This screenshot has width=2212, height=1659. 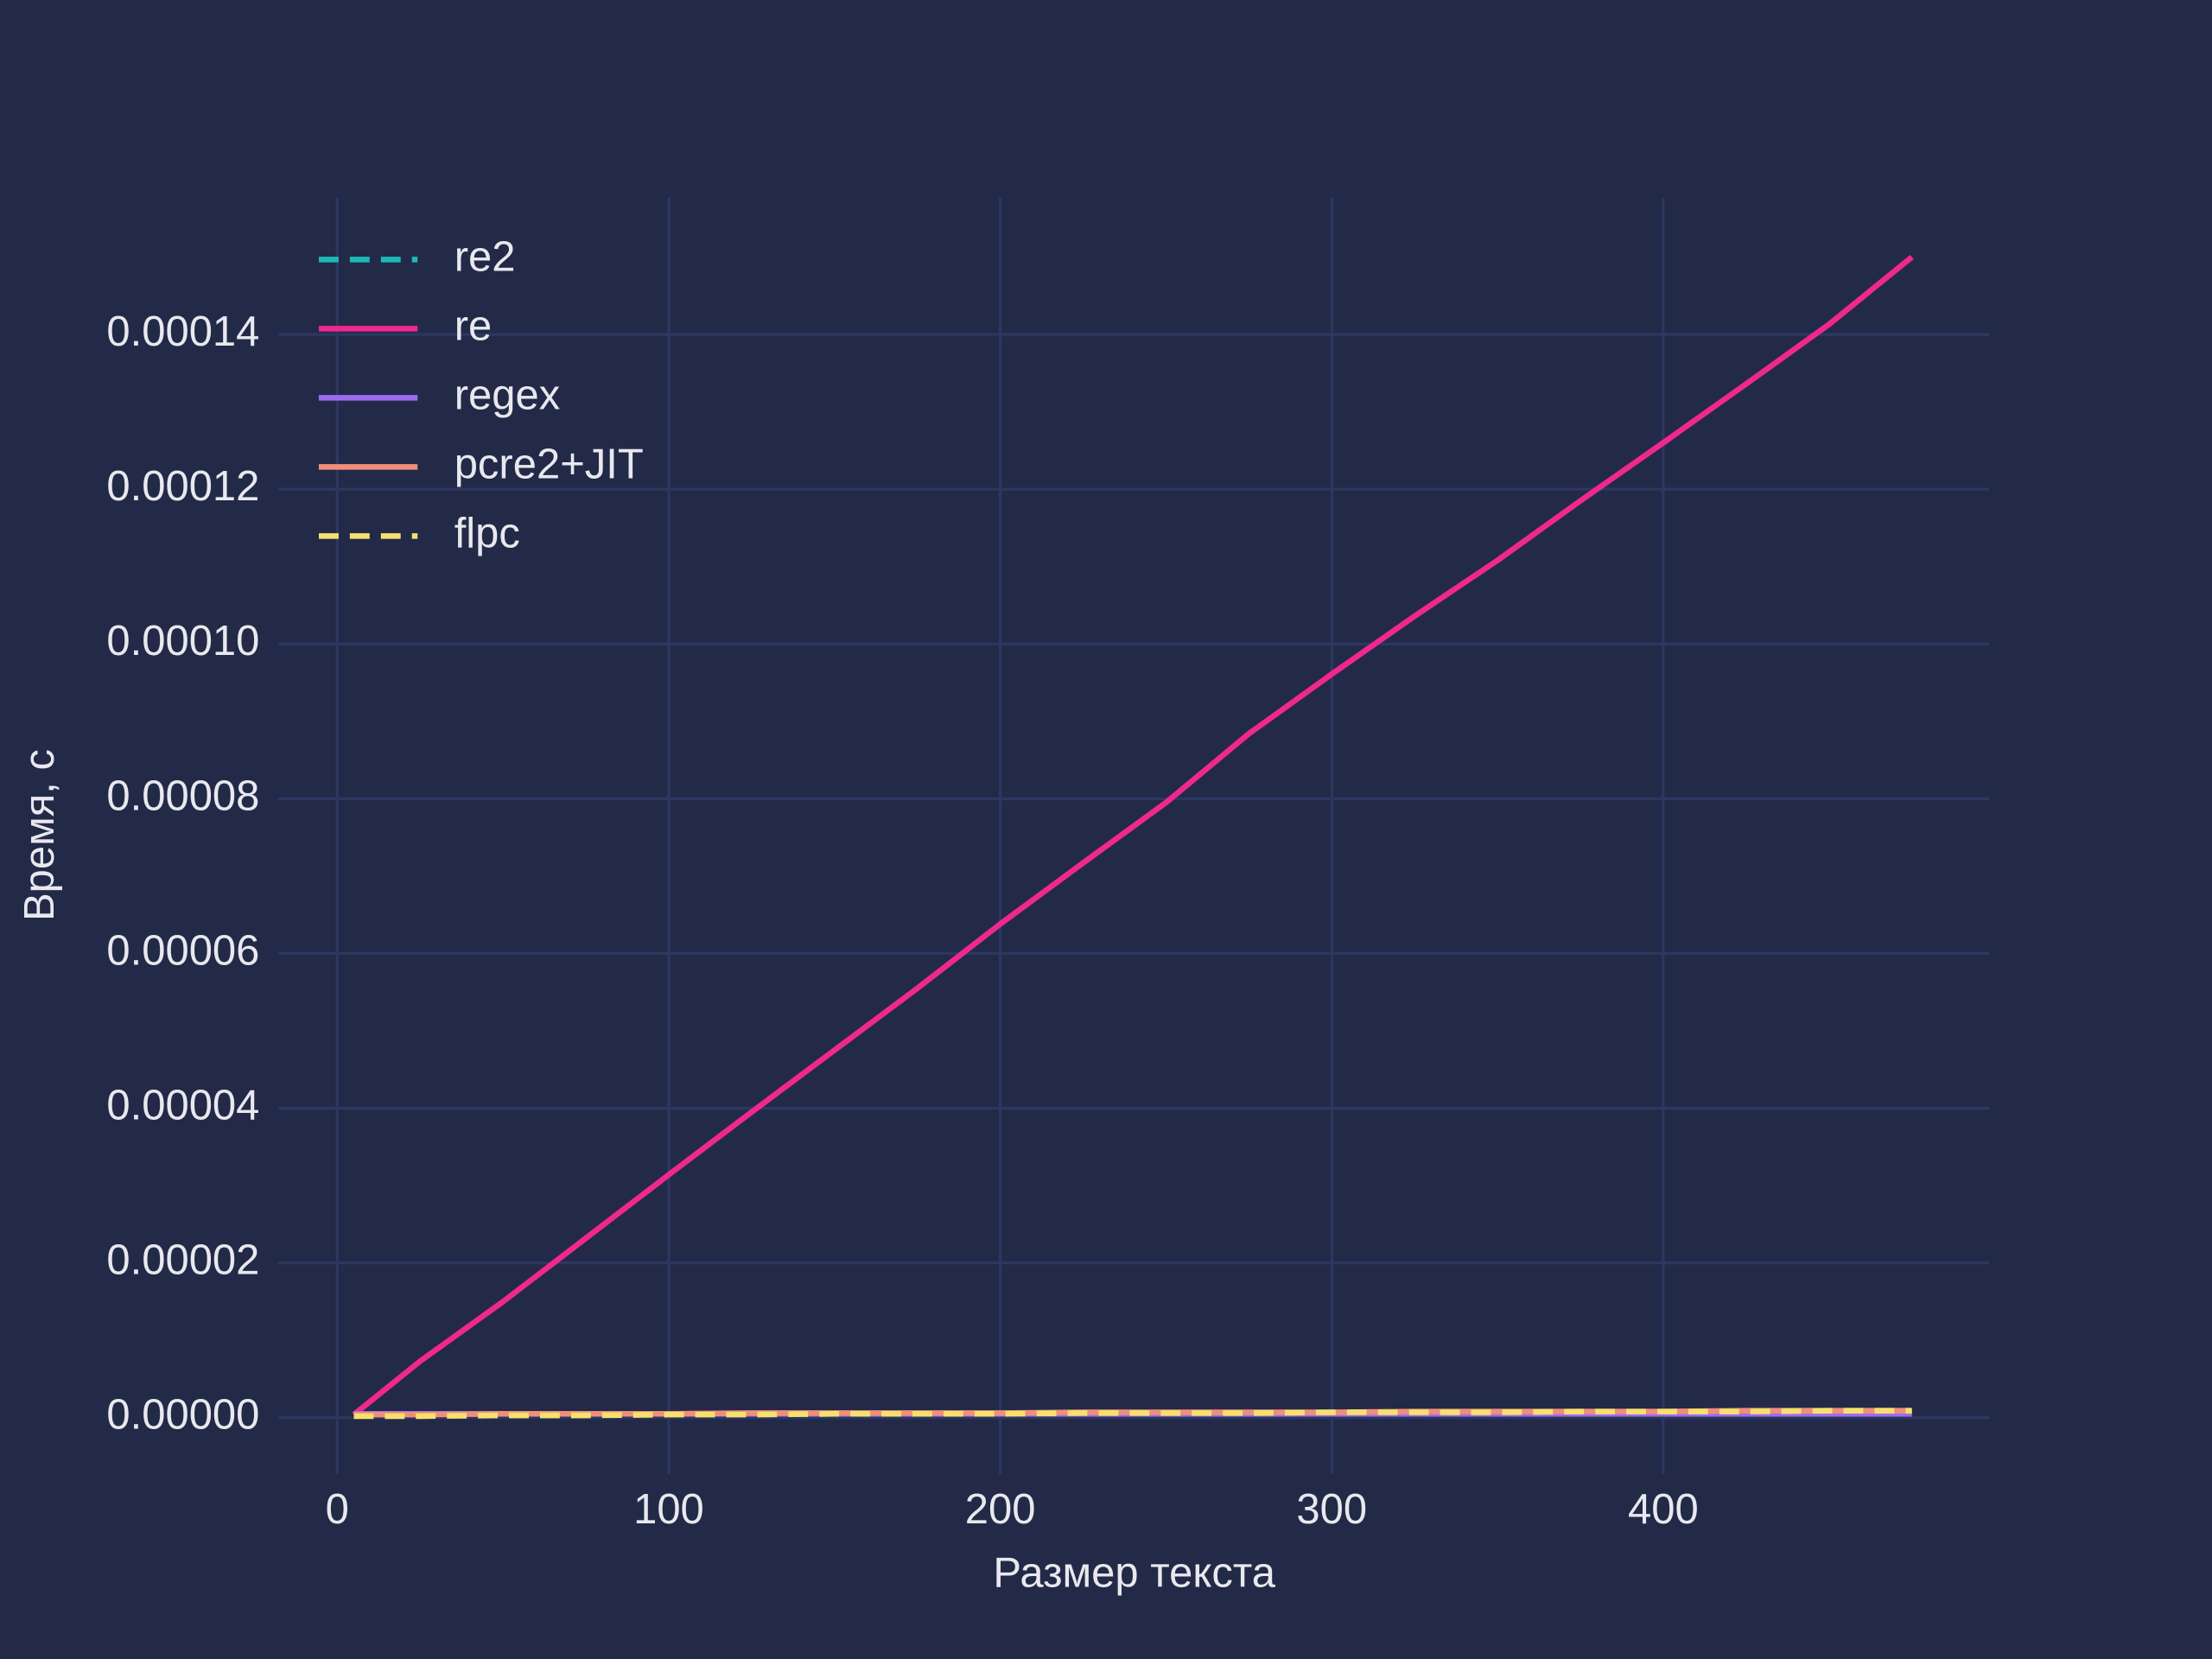 I want to click on y-tick-label: 0.00014, so click(x=182, y=331).